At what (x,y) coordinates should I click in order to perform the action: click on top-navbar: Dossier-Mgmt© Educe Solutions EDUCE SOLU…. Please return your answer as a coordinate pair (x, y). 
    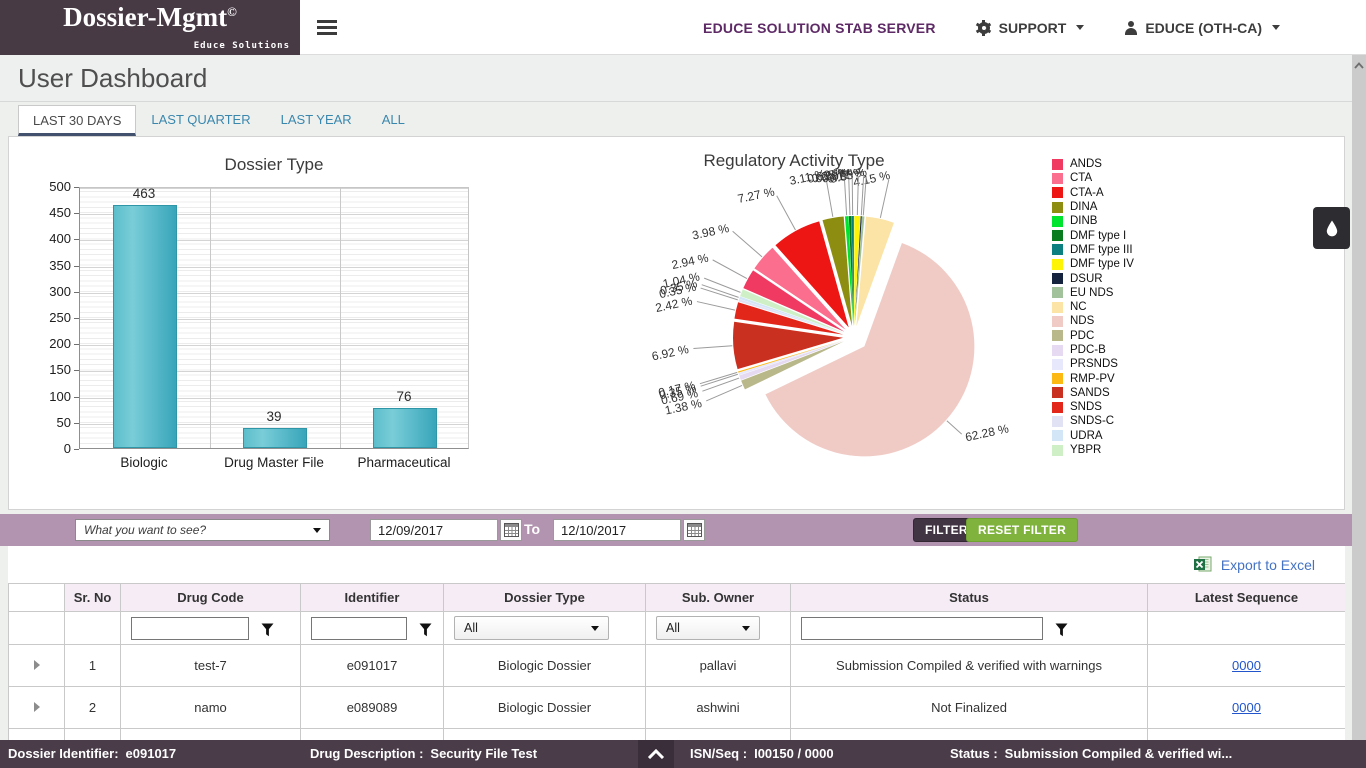
    Looking at the image, I should click on (683, 27).